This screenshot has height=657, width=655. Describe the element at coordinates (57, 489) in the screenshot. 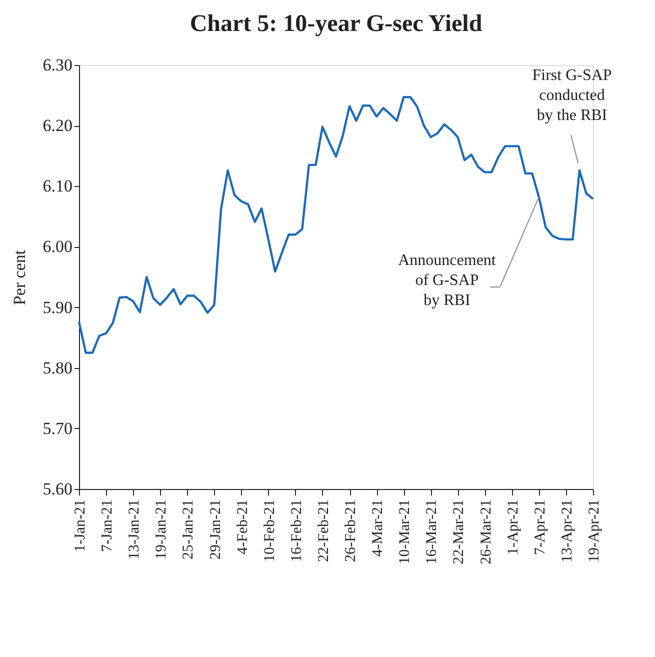

I see `y-tick-label: 5.60` at that location.